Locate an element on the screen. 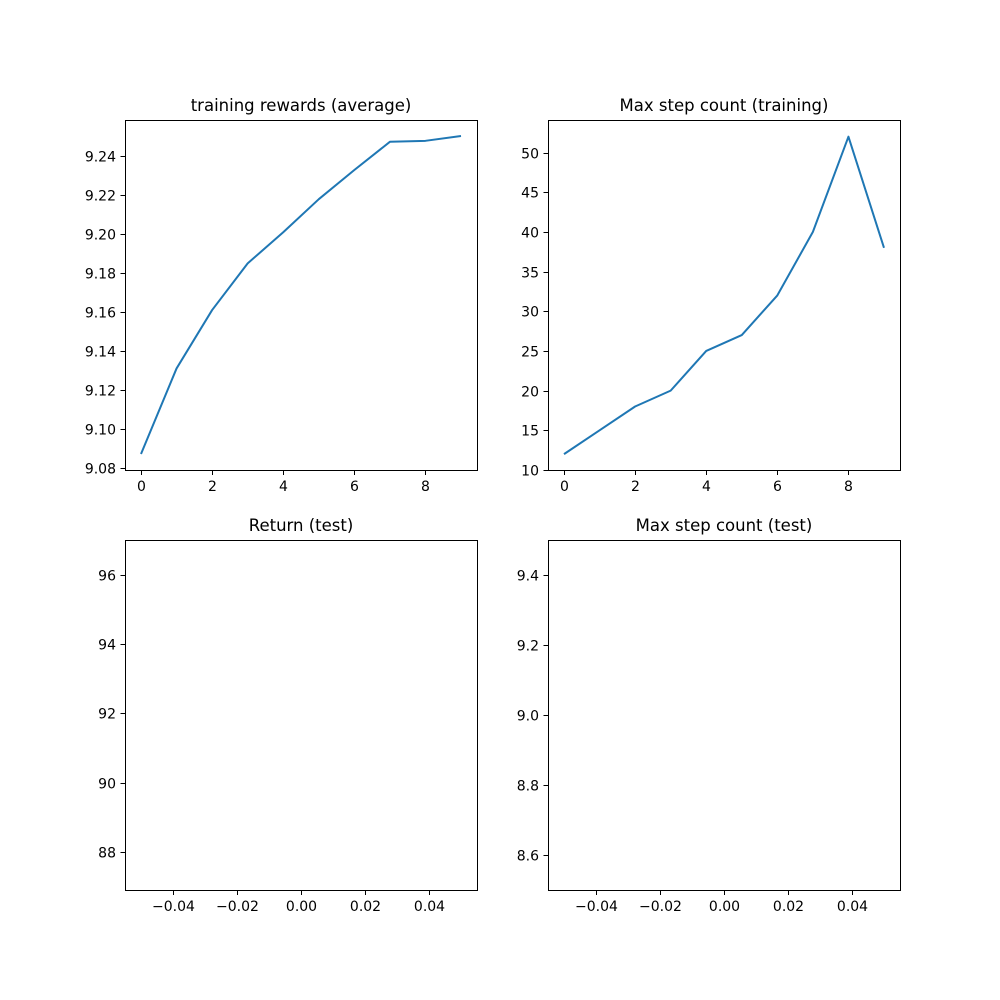 The image size is (1000, 1000). y-tick-label: 9.0 is located at coordinates (528, 717).